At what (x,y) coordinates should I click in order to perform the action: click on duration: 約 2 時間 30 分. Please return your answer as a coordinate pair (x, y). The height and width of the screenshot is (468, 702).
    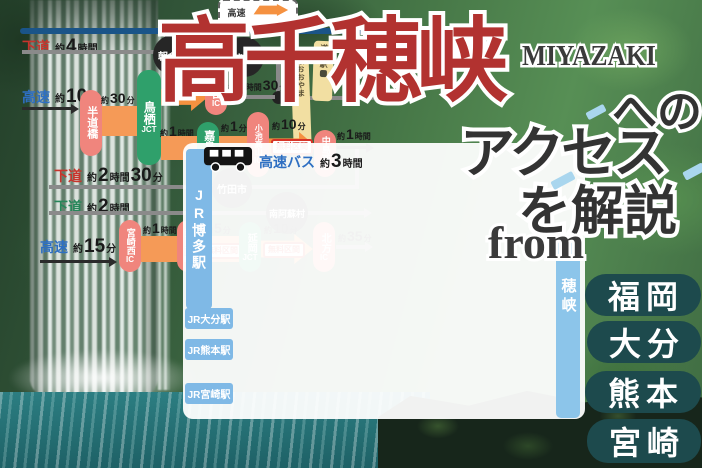
    Looking at the image, I should click on (125, 176).